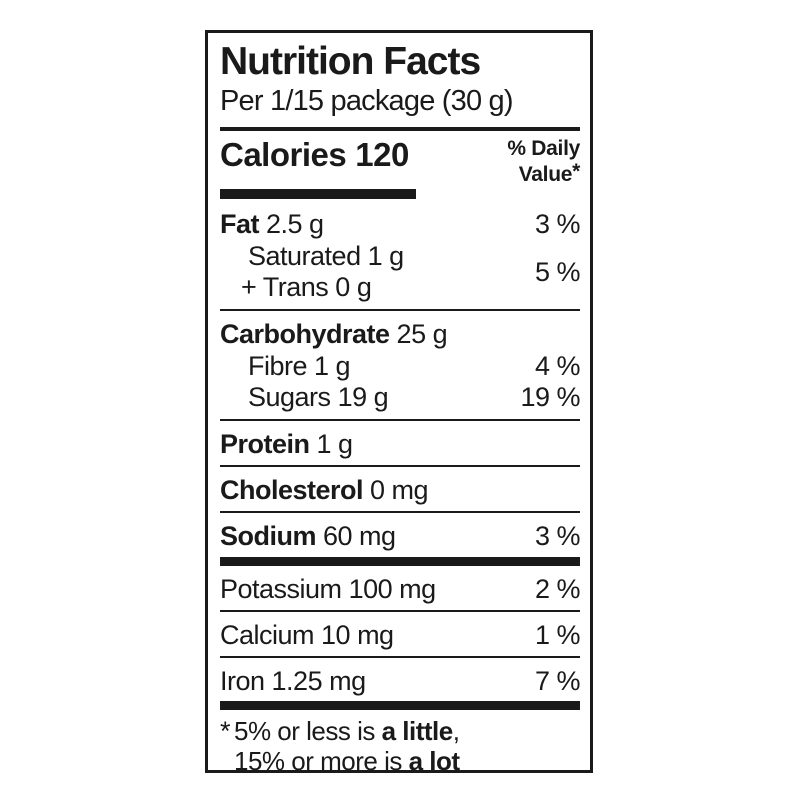 The width and height of the screenshot is (800, 800). Describe the element at coordinates (414, 397) in the screenshot. I see `nutrient-row-sugars: Sugars 19 g 19 %` at that location.